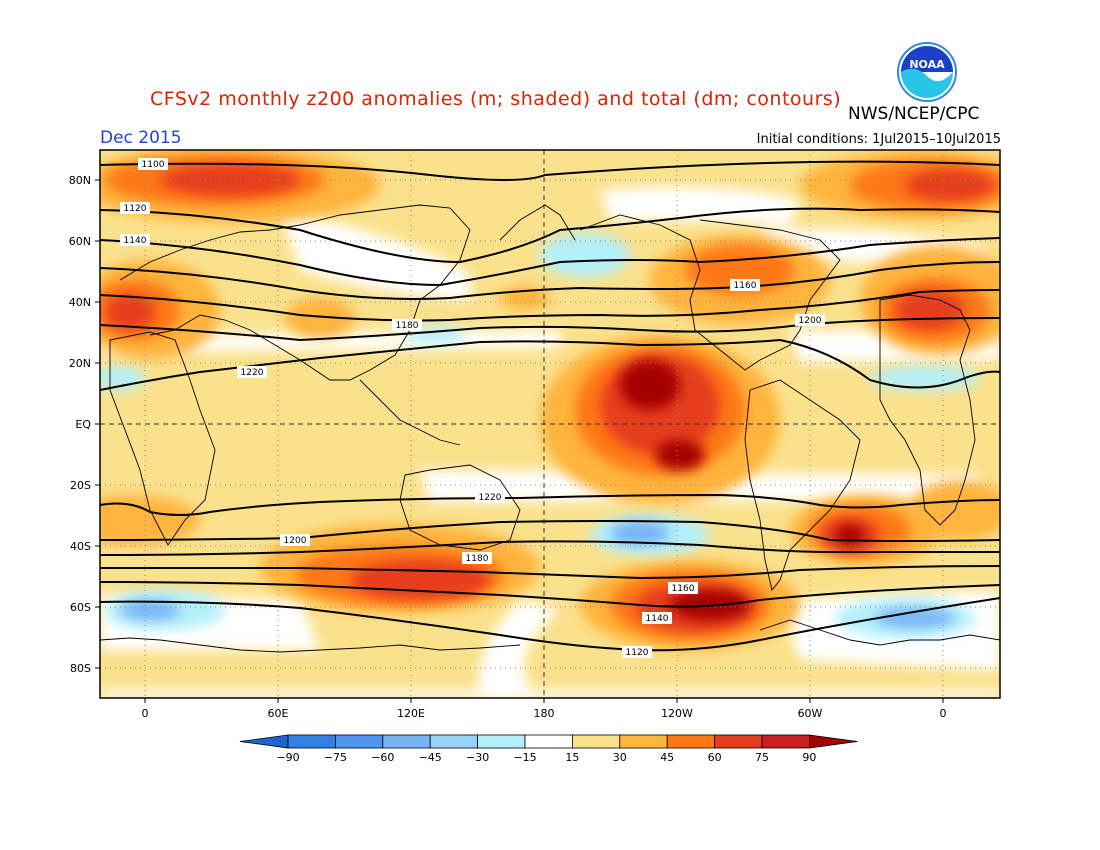  What do you see at coordinates (878, 139) in the screenshot?
I see `initial-conditions-label: Initial conditions: 1Jul2015–10Jul2015` at bounding box center [878, 139].